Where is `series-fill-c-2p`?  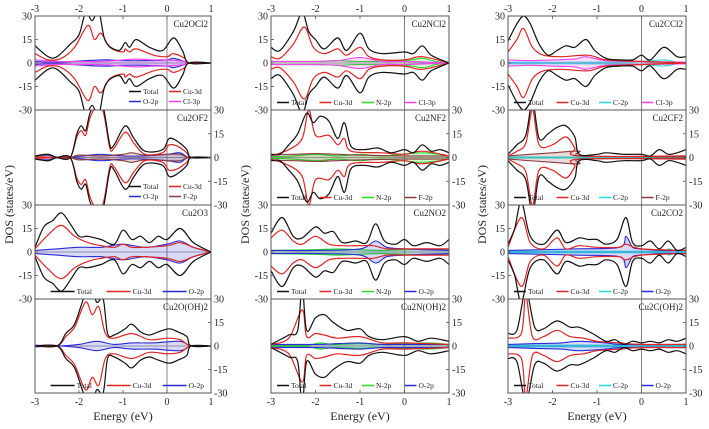
series-fill-c-2p is located at coordinates (597, 252).